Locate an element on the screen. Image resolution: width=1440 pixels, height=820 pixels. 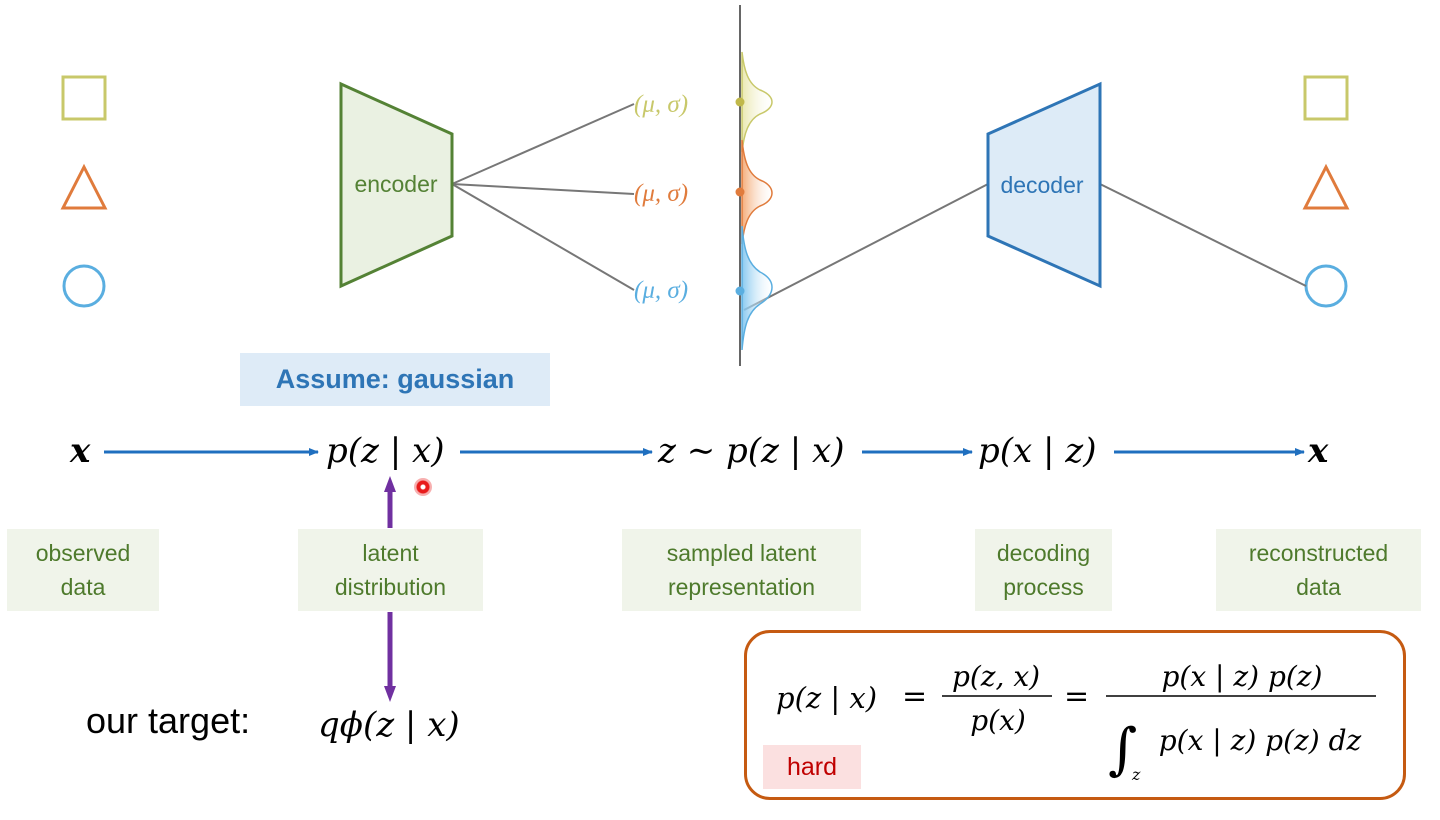
caption-reconstructed-data: reconstructed data is located at coordinates (1318, 570).